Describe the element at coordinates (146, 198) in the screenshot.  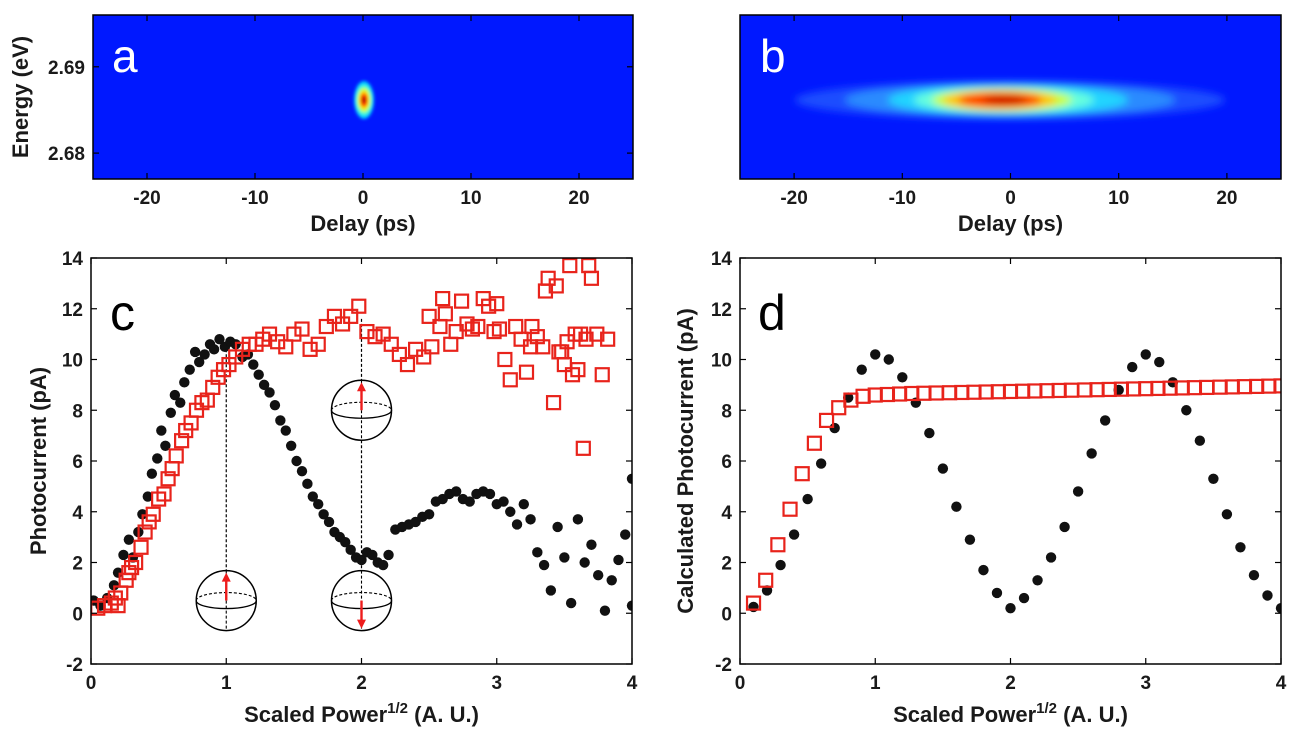
I see `panel-a-xtick-label: -20` at that location.